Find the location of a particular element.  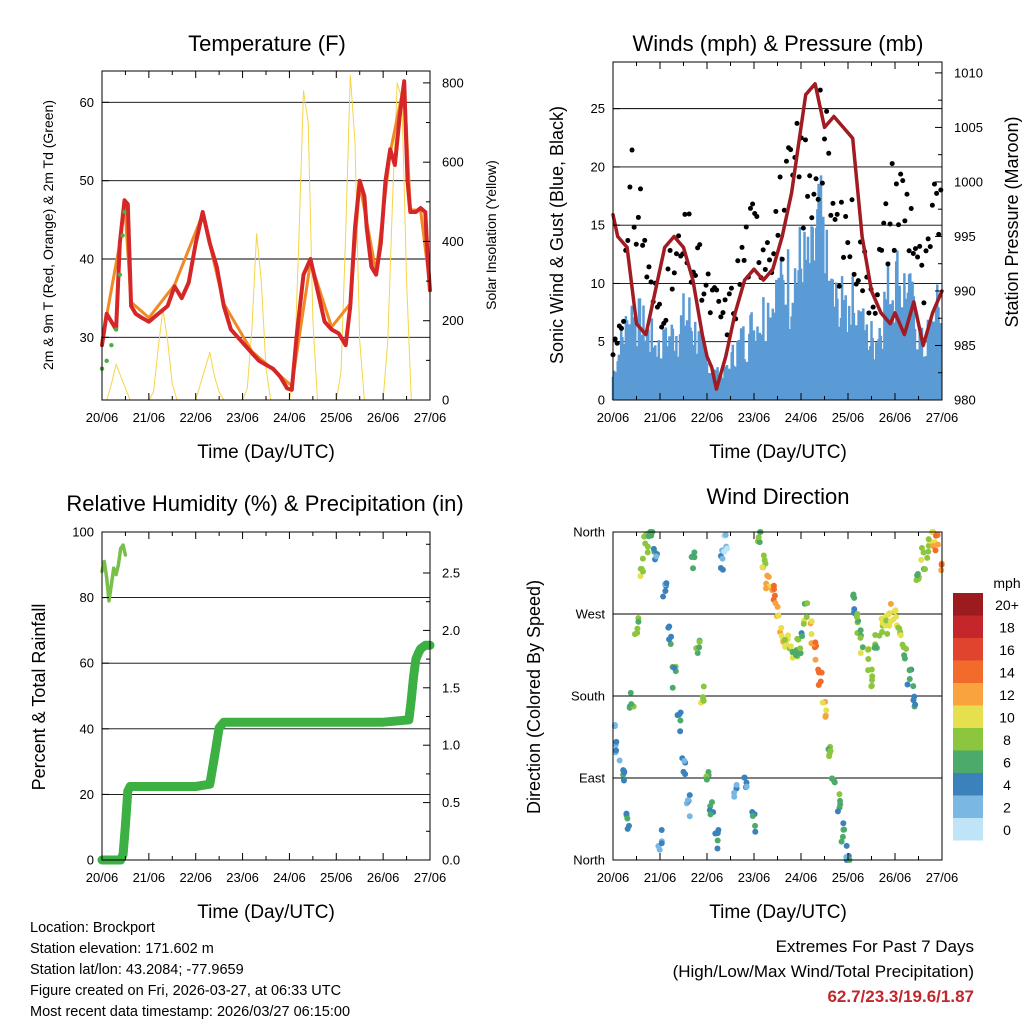

temp-title: Temperature (F) is located at coordinates (267, 43).